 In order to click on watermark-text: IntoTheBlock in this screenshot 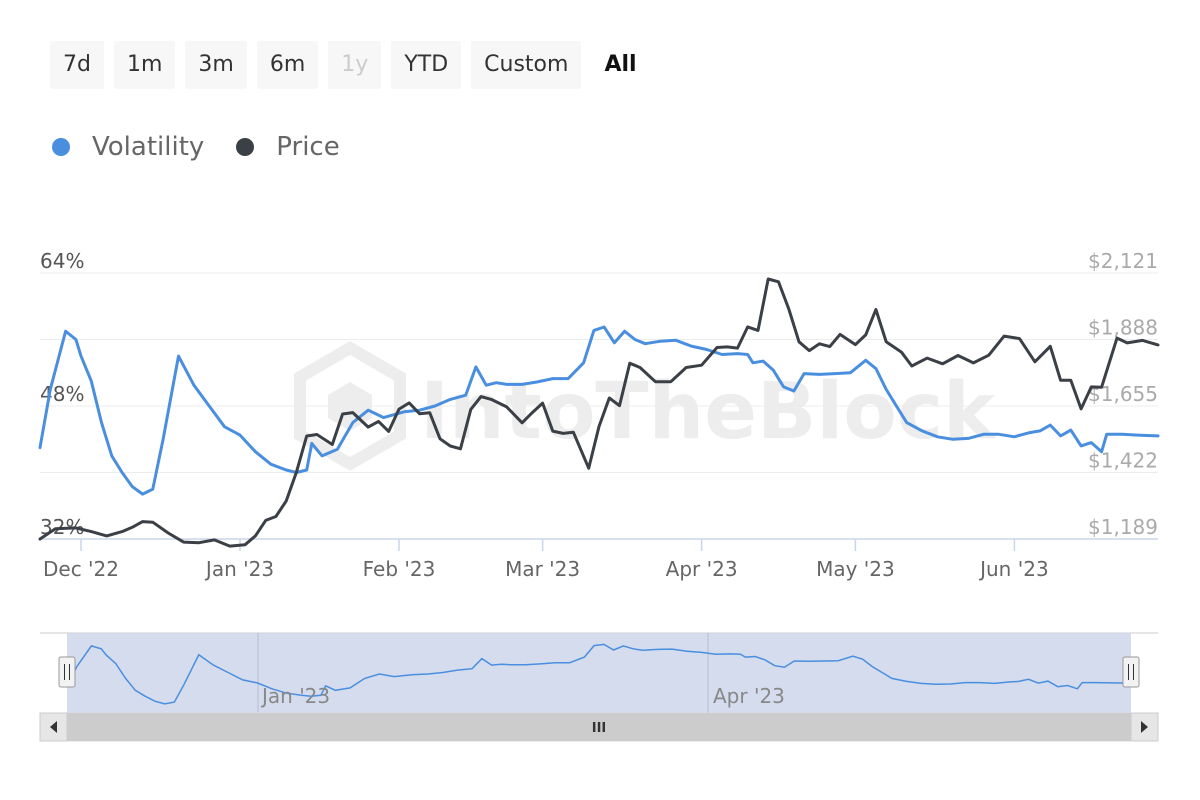, I will do `click(708, 412)`.